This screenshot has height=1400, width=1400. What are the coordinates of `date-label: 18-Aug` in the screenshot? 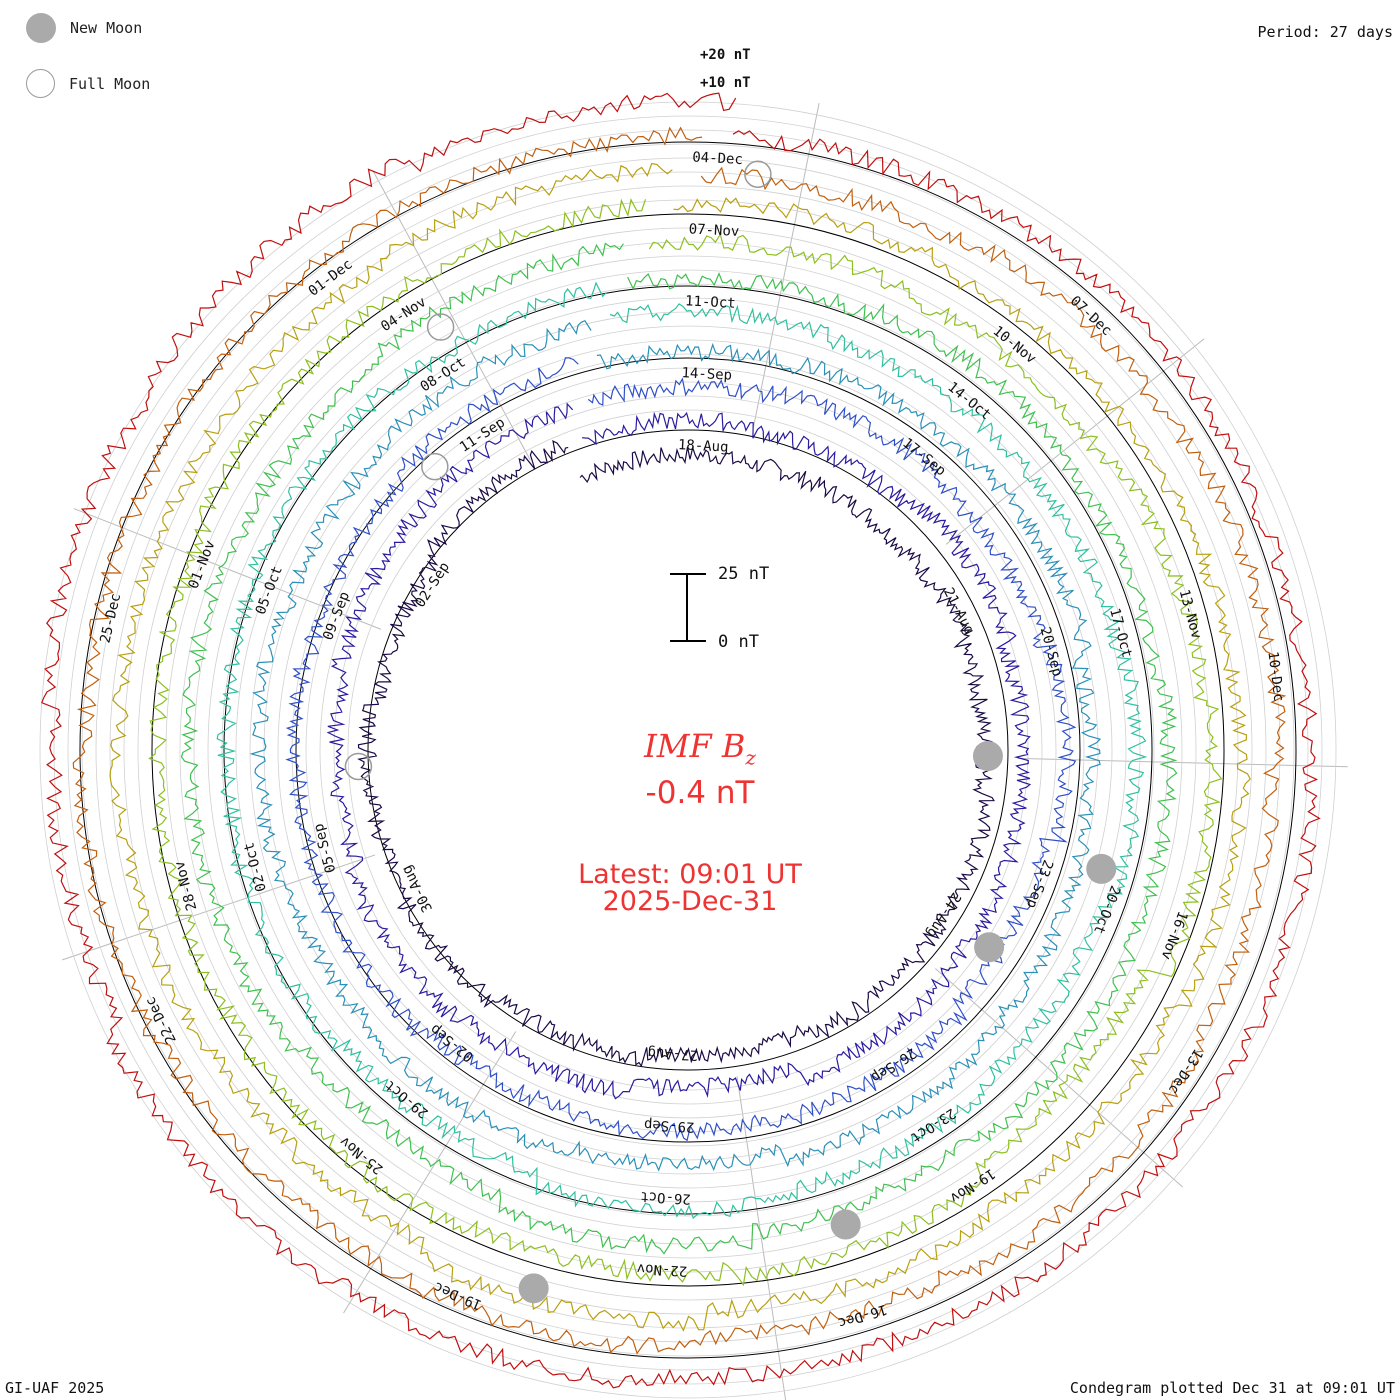 It's located at (703, 446).